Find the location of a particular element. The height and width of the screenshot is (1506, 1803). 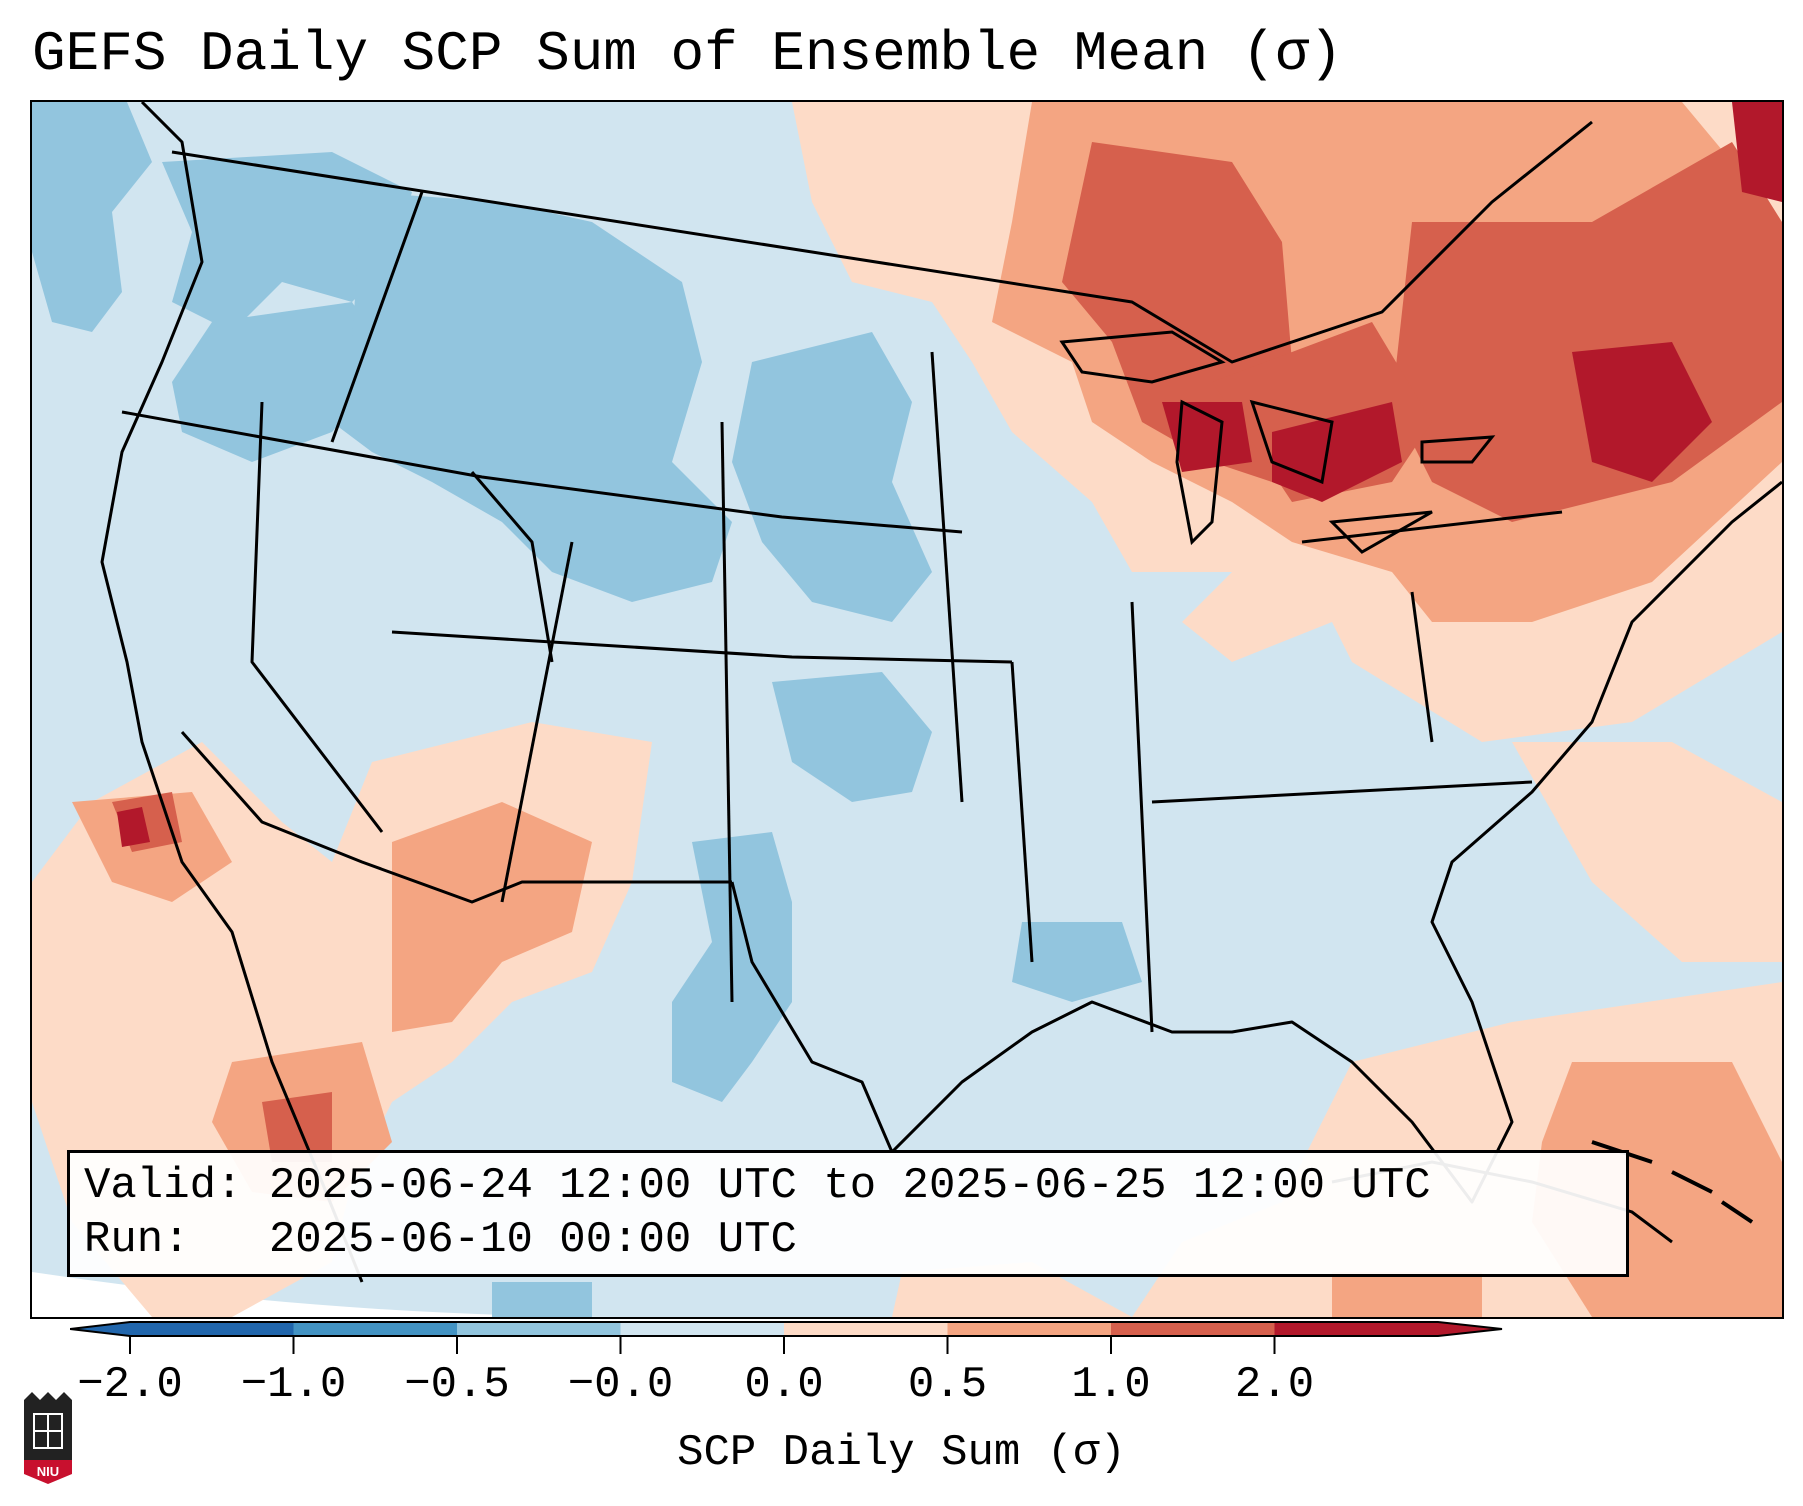

valid-label: Valid: is located at coordinates (163, 1186).